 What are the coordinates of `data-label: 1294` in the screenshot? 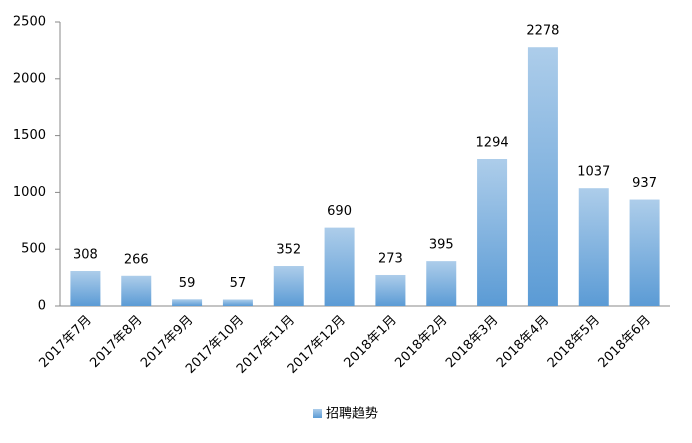 It's located at (492, 143).